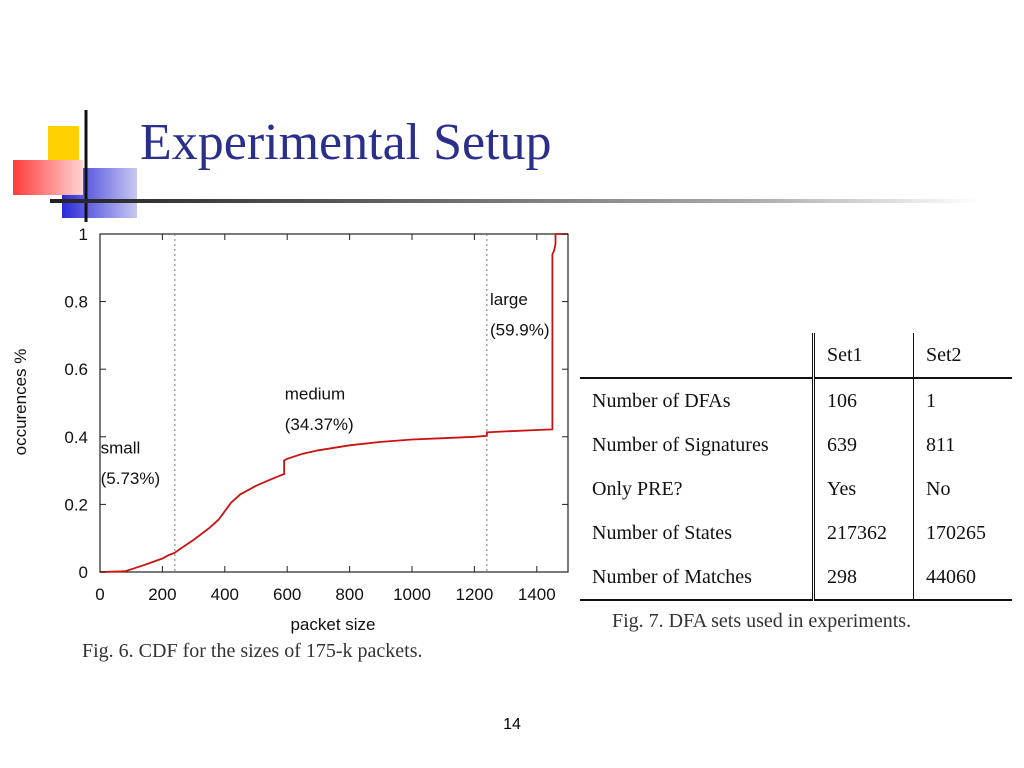 Image resolution: width=1024 pixels, height=768 pixels. What do you see at coordinates (520, 329) in the screenshot?
I see `chart-annotation: (59.9%)` at bounding box center [520, 329].